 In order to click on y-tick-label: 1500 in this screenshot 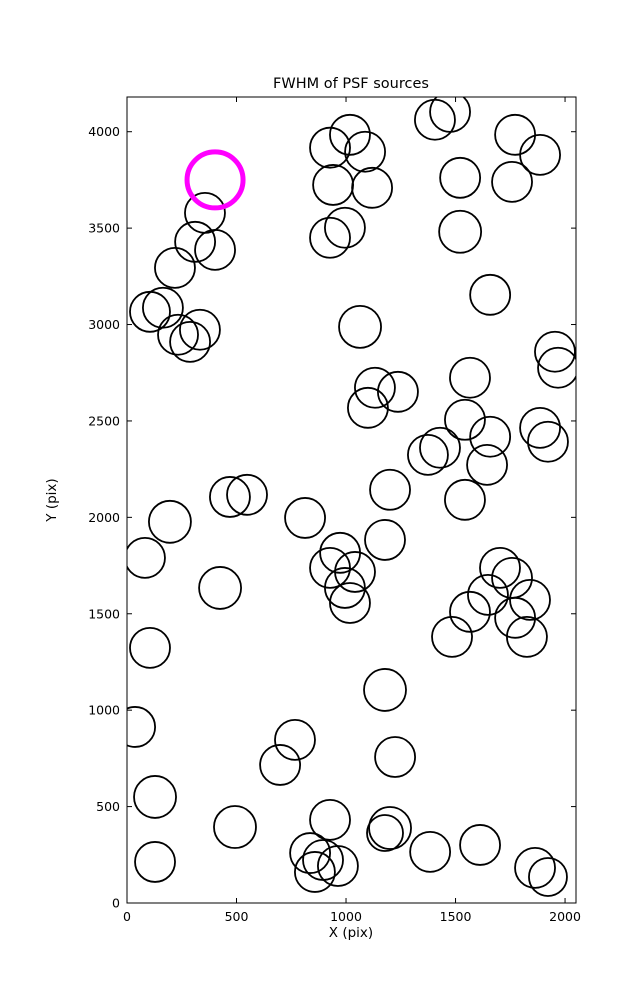, I will do `click(104, 613)`.